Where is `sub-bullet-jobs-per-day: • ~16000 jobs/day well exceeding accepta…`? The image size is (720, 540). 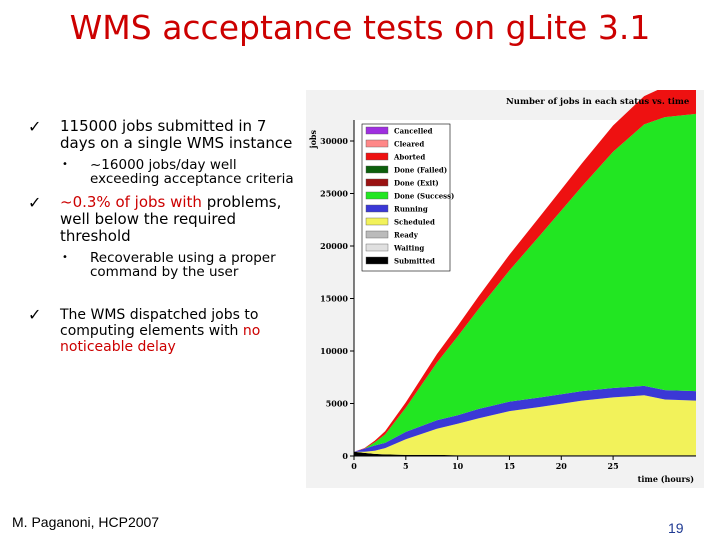
sub-bullet-jobs-per-day: • ~16000 jobs/day well exceeding accepta… is located at coordinates (165, 172).